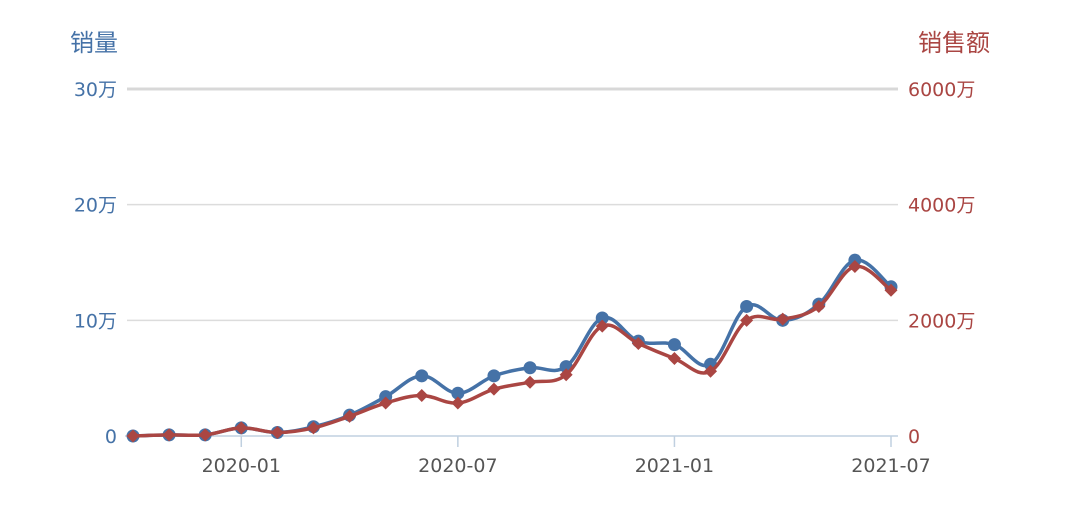 The height and width of the screenshot is (522, 1080). I want to click on x-tick-label: 2020-01, so click(241, 466).